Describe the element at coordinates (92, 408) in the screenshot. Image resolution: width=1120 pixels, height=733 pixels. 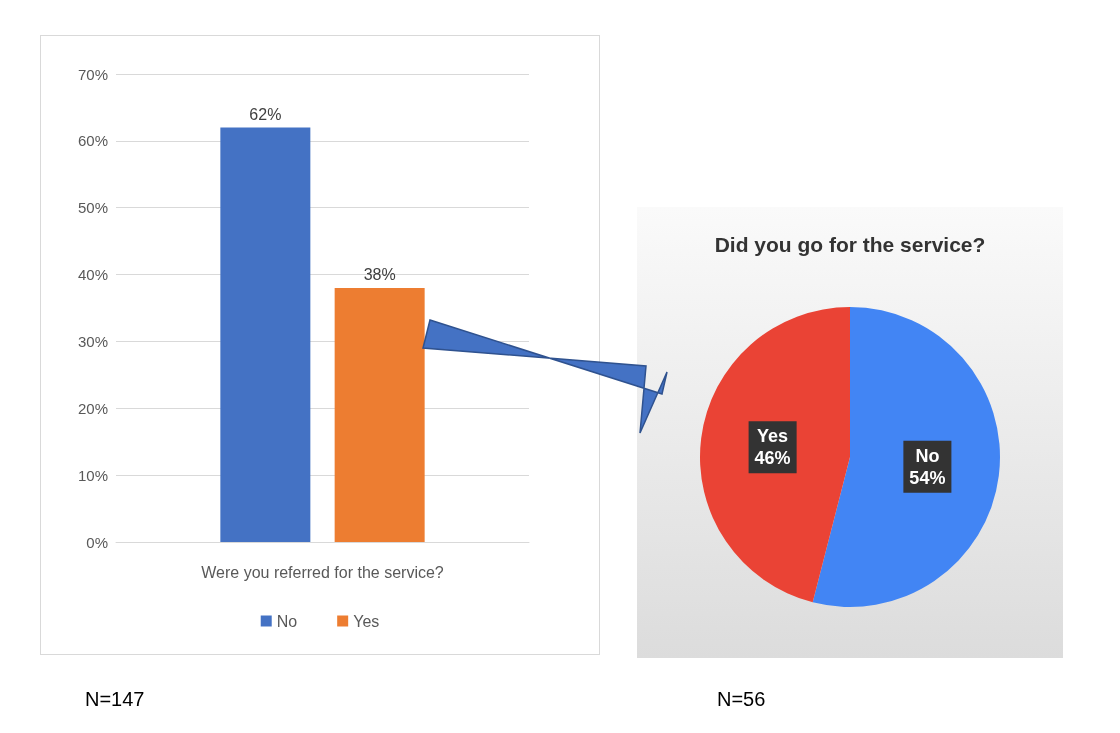
I see `y-tick-label: 20%` at that location.